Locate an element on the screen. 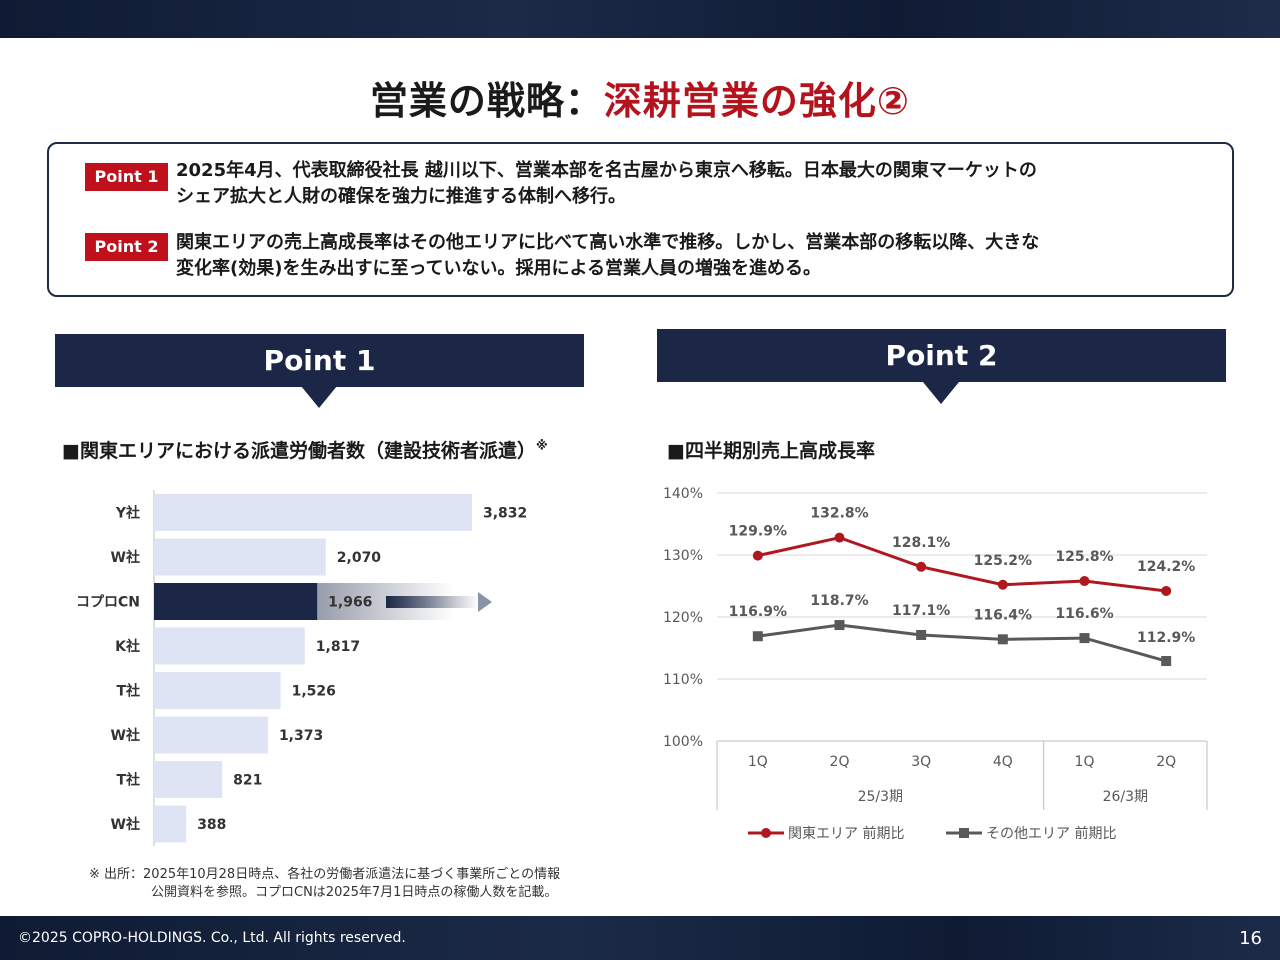 The height and width of the screenshot is (960, 1280). data-label: 129.9% is located at coordinates (758, 532).